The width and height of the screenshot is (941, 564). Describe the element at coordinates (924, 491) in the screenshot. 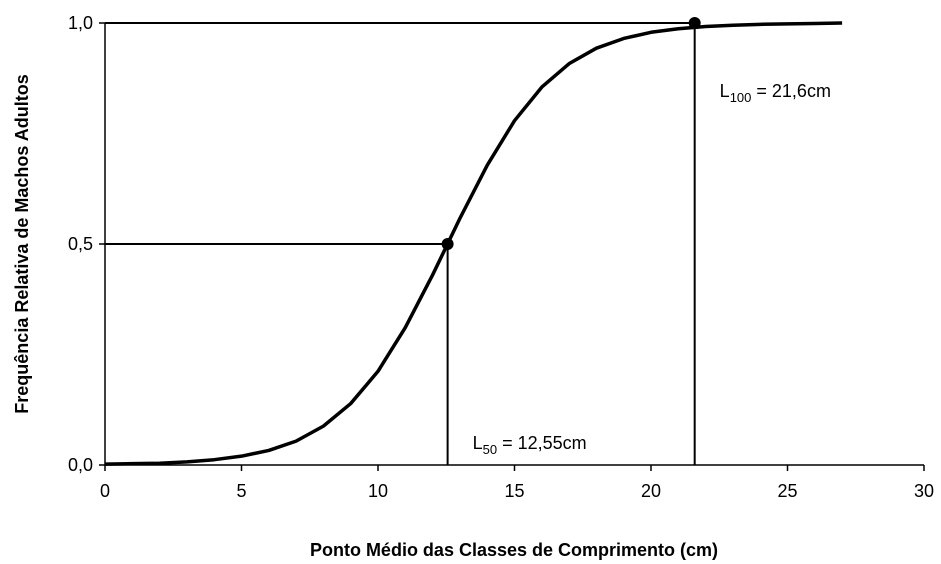

I see `x-tick-label: 30` at that location.